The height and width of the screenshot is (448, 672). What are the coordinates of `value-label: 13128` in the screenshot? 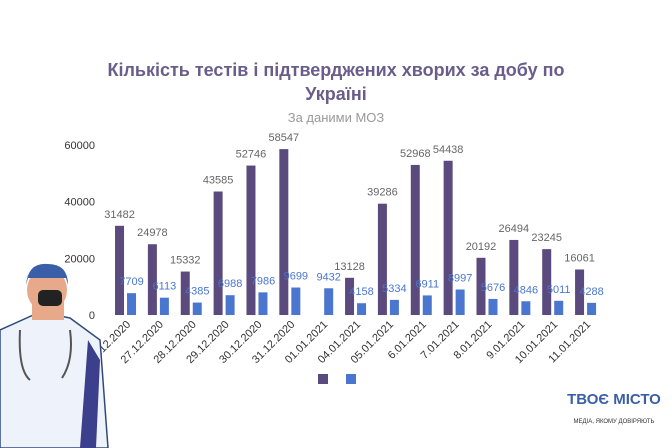 It's located at (349, 267).